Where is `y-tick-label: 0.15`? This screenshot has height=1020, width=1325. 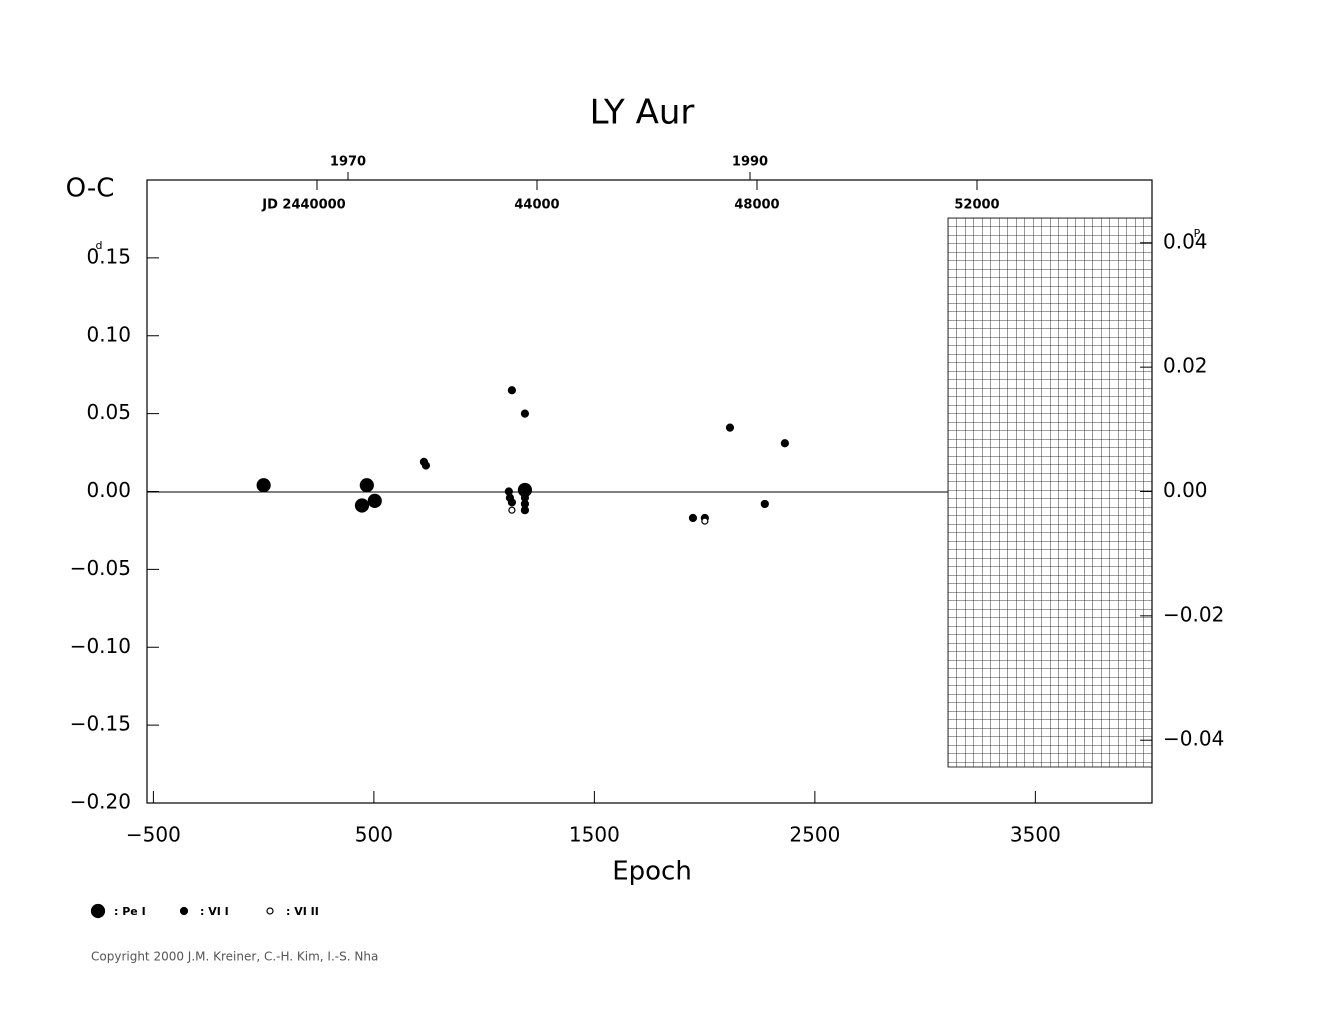 y-tick-label: 0.15 is located at coordinates (108, 256).